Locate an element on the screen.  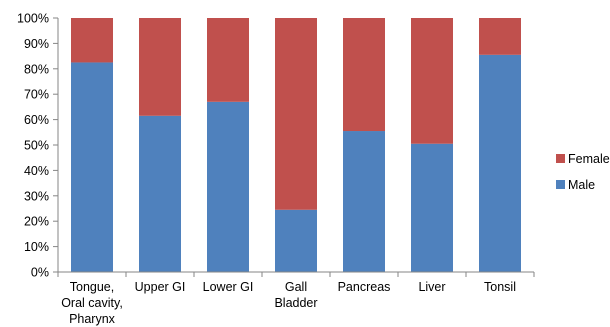
y-tick-label: 60% is located at coordinates (36, 120).